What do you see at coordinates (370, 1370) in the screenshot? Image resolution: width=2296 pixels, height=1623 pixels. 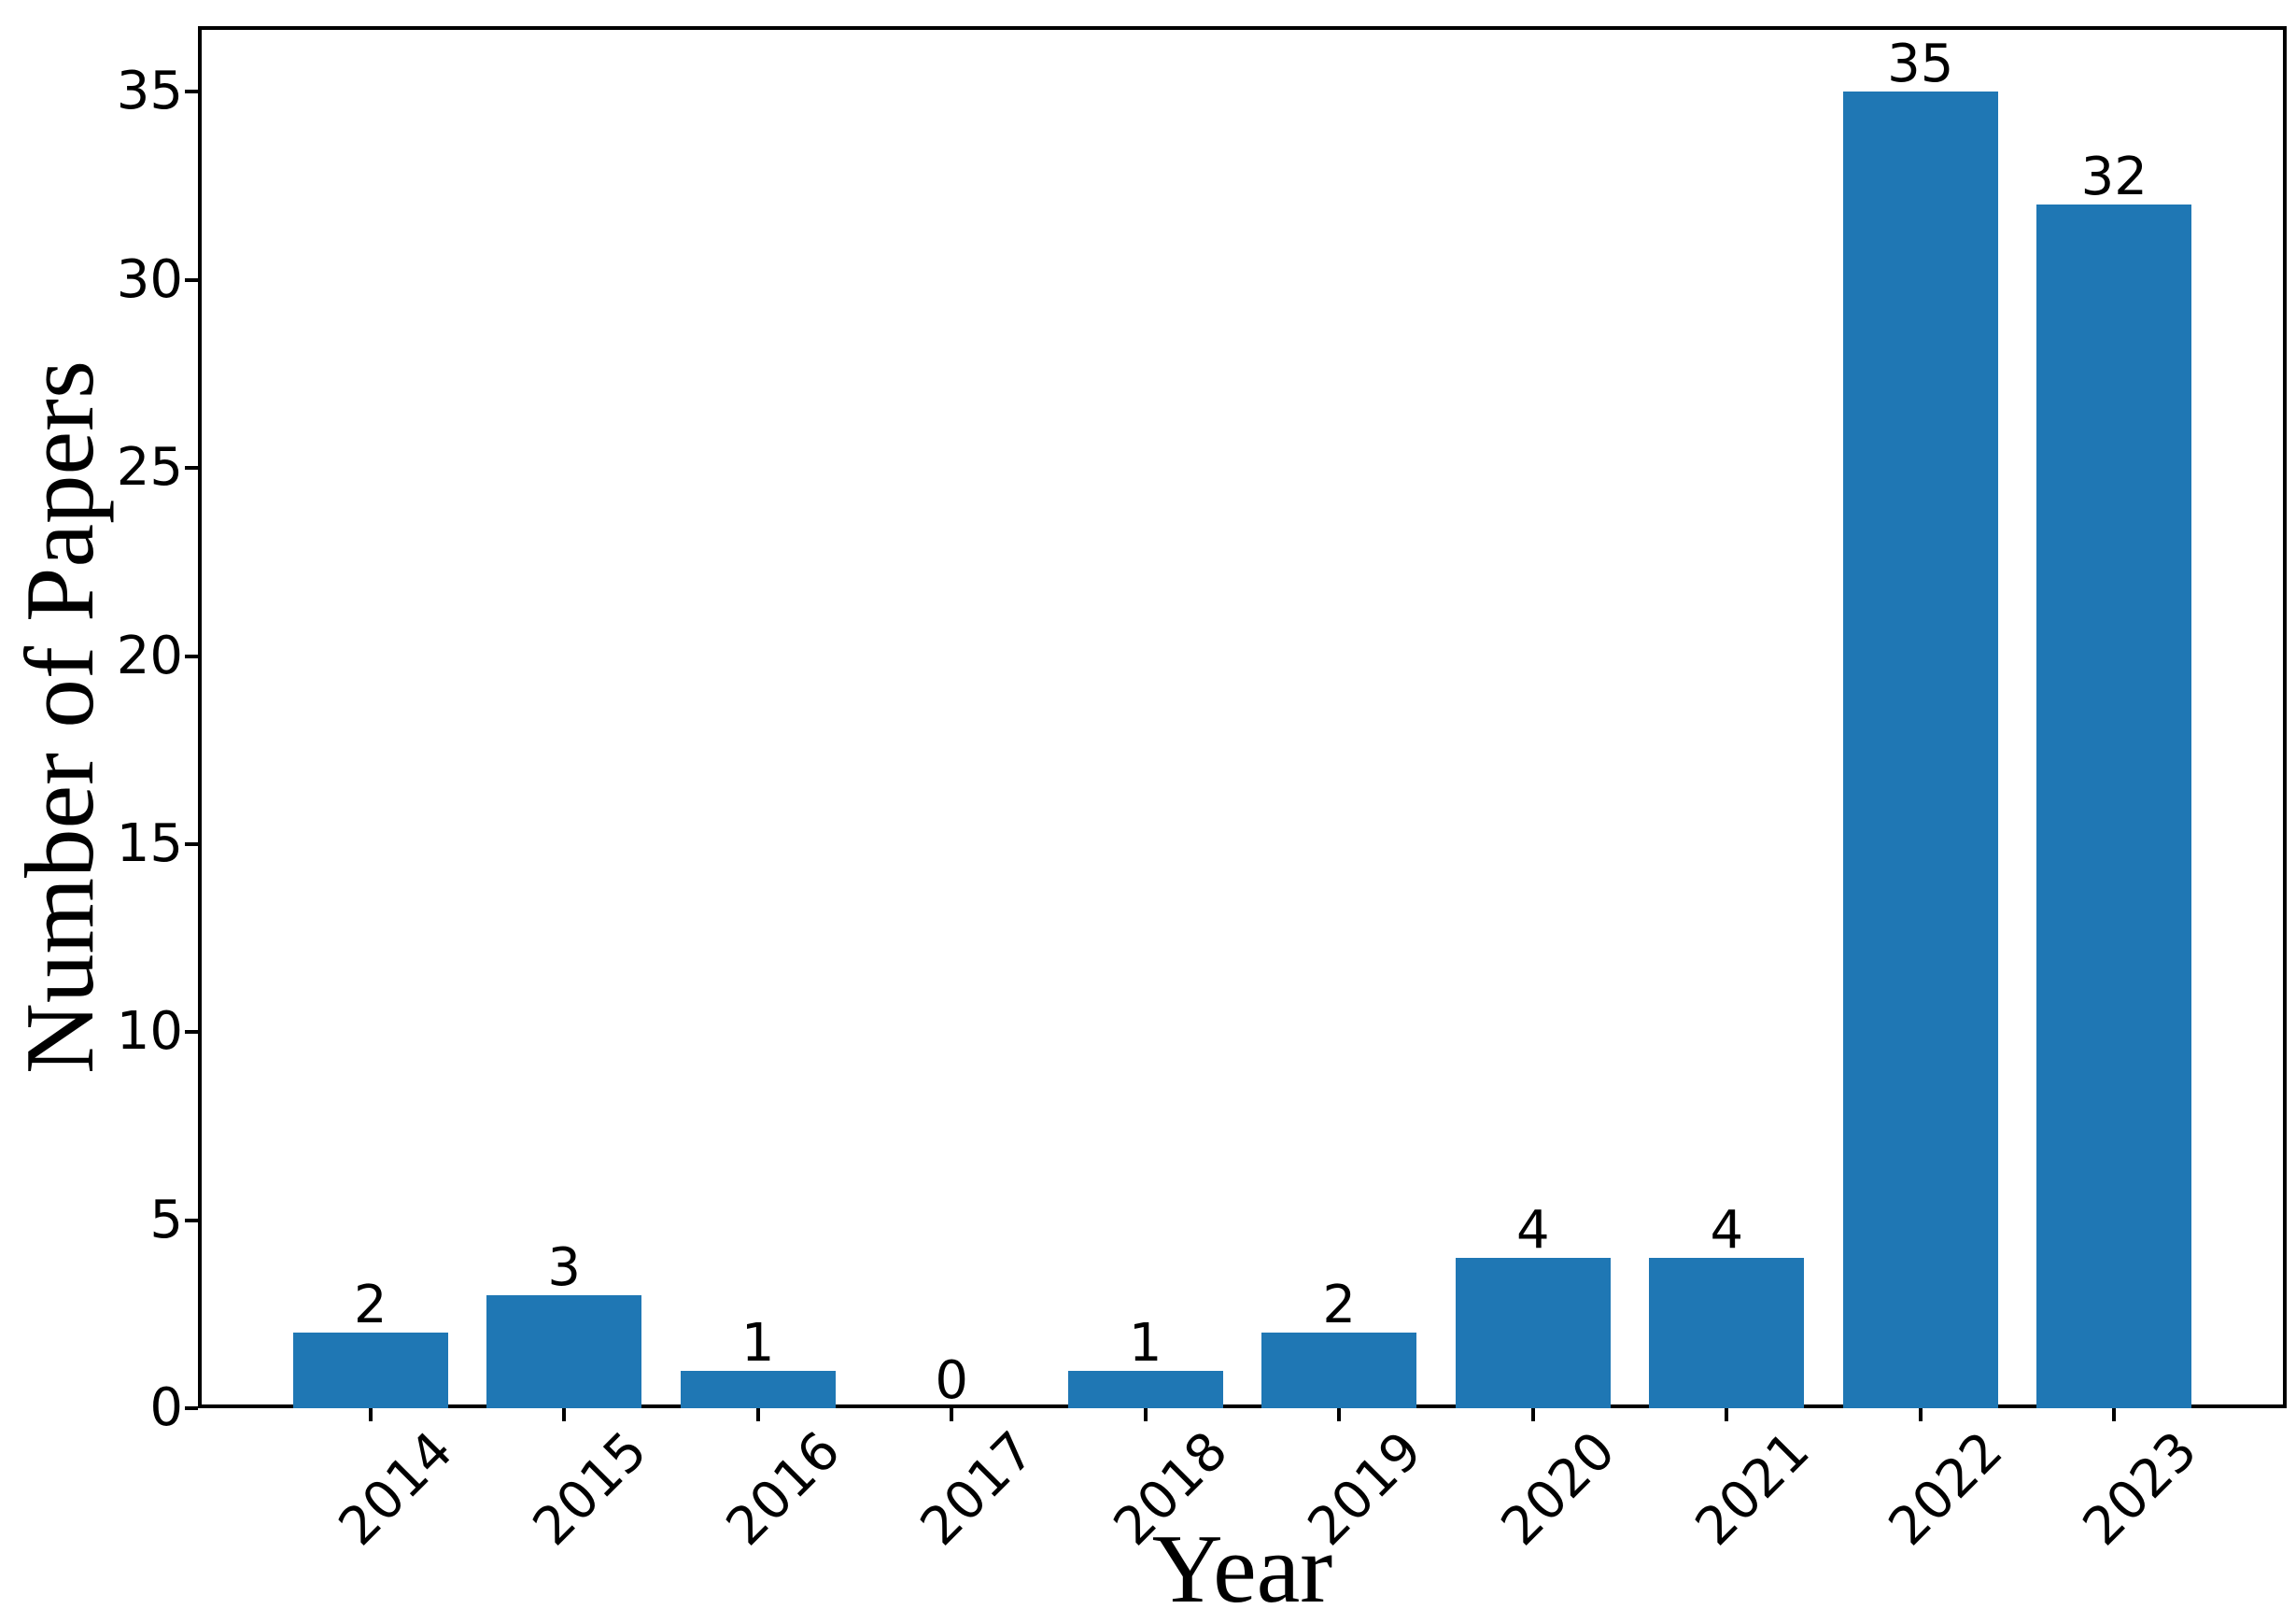 I see `bar-2014` at bounding box center [370, 1370].